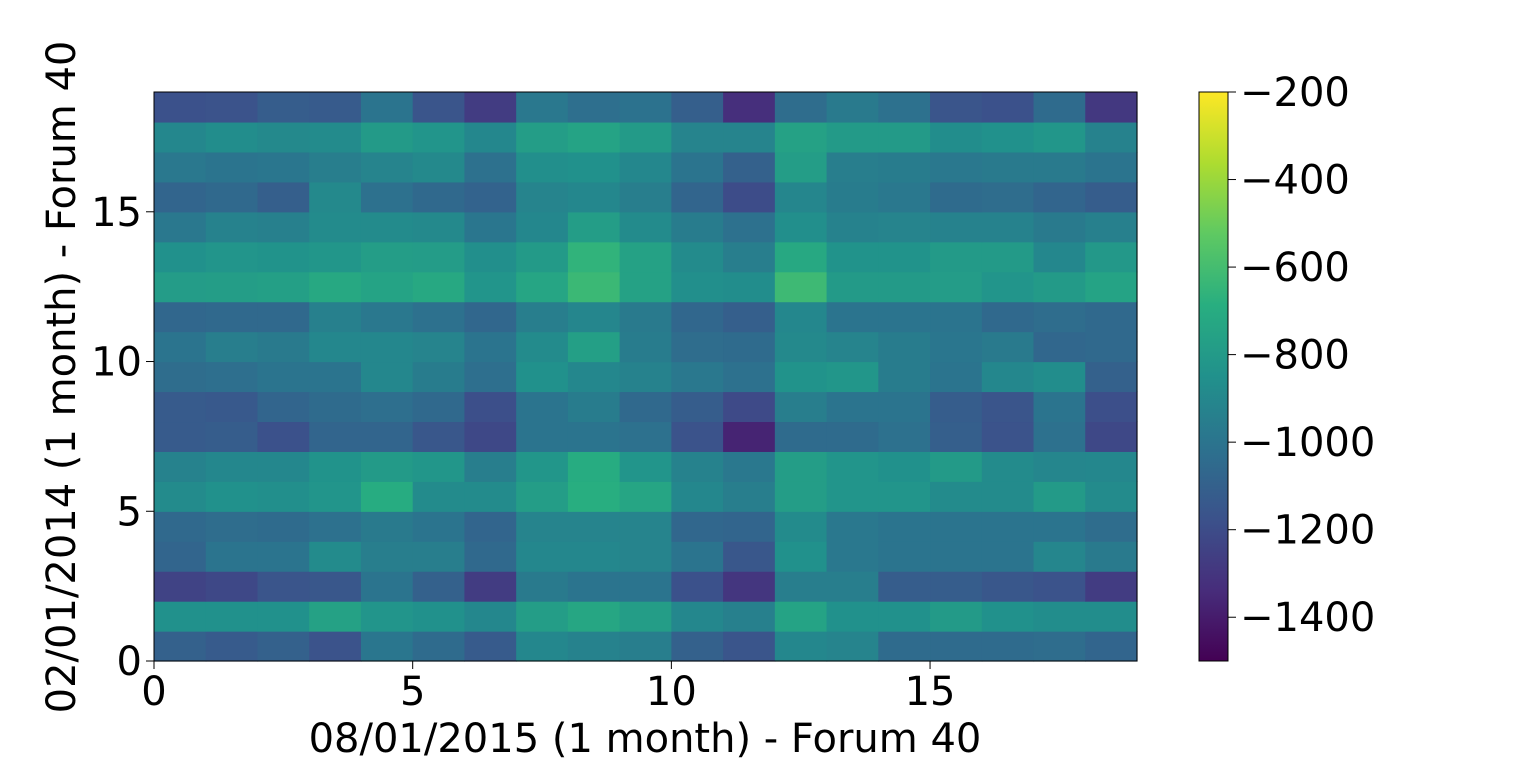 This screenshot has height=771, width=1536. What do you see at coordinates (122, 437) in the screenshot?
I see `y-axis-ticks: 0 5 10 15` at bounding box center [122, 437].